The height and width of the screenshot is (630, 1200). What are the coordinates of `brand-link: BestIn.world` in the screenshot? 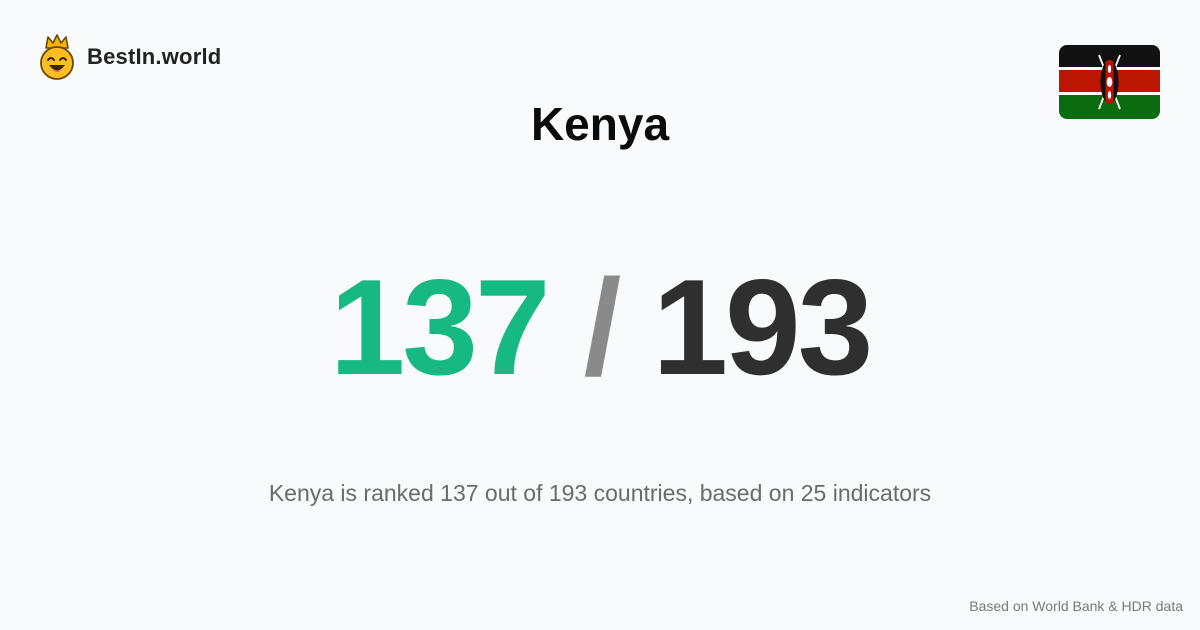 It's located at (129, 57).